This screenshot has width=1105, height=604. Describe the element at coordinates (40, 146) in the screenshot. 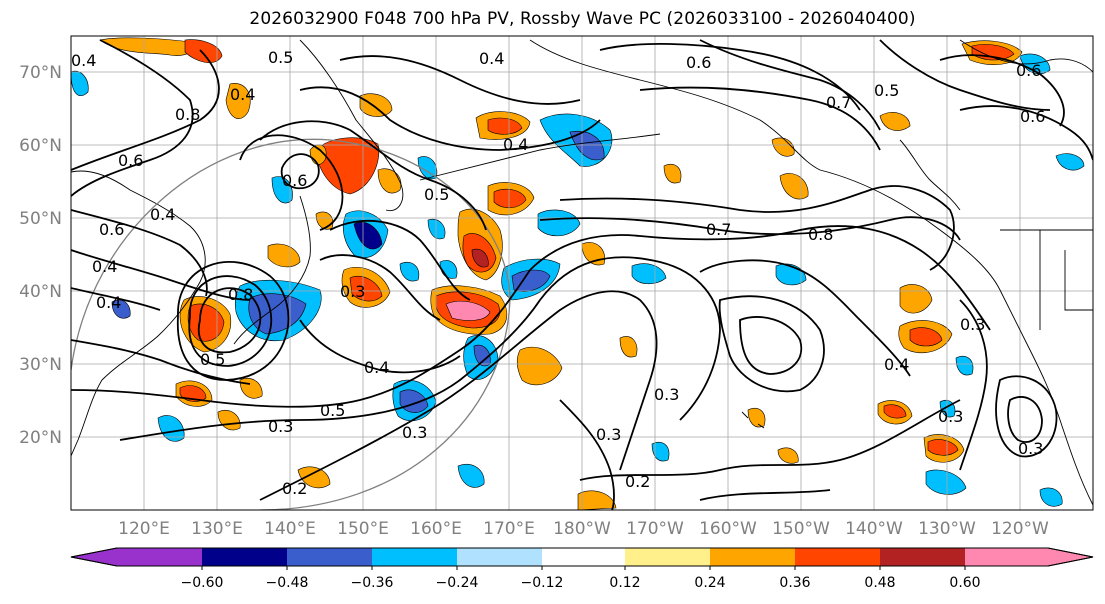

I see `lat-label: 60°N` at that location.